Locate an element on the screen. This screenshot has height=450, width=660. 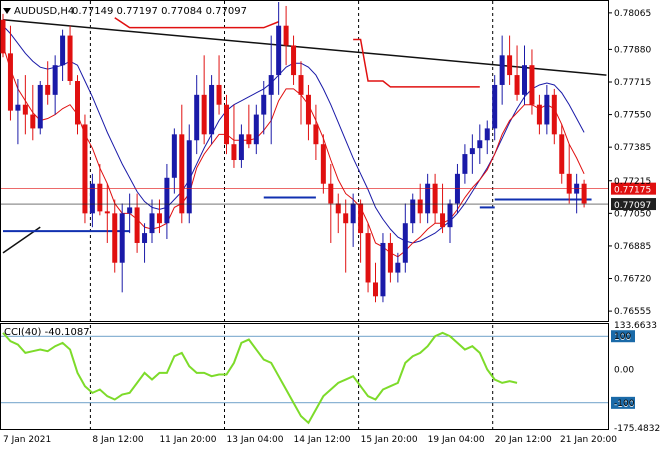
cci-level-badge-label: -100 is located at coordinates (624, 405).